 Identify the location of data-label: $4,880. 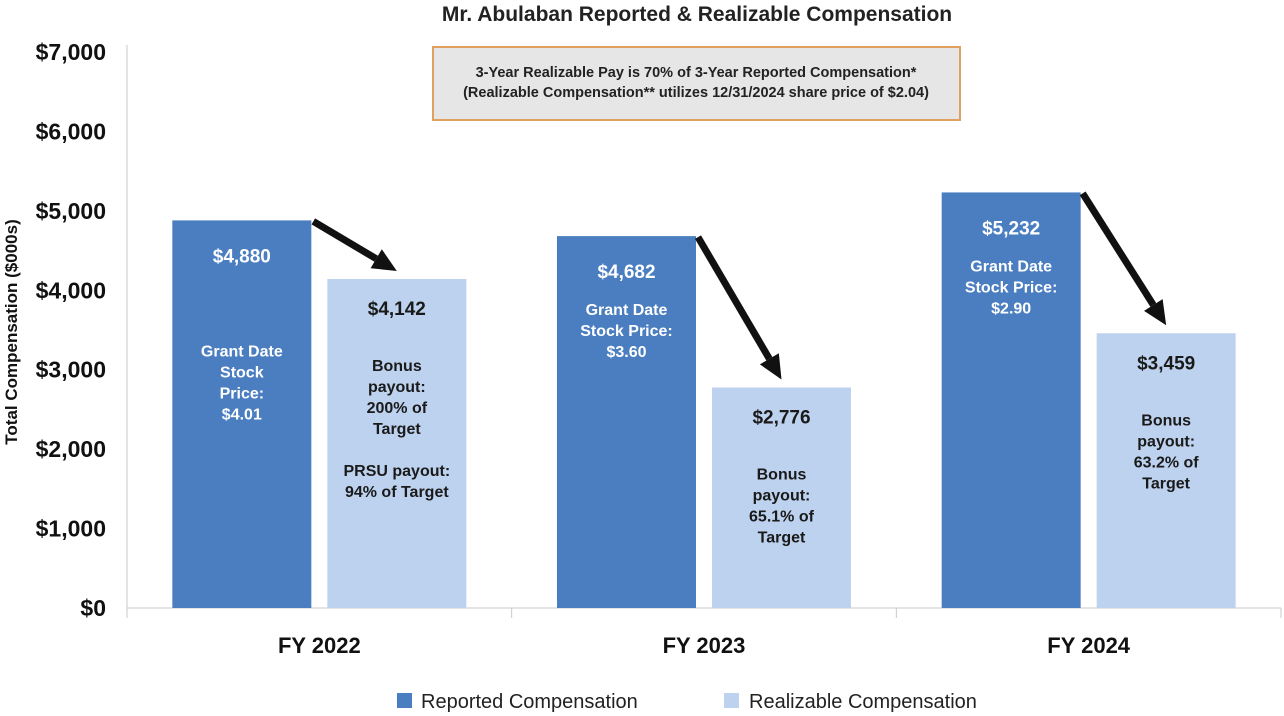
(242, 256).